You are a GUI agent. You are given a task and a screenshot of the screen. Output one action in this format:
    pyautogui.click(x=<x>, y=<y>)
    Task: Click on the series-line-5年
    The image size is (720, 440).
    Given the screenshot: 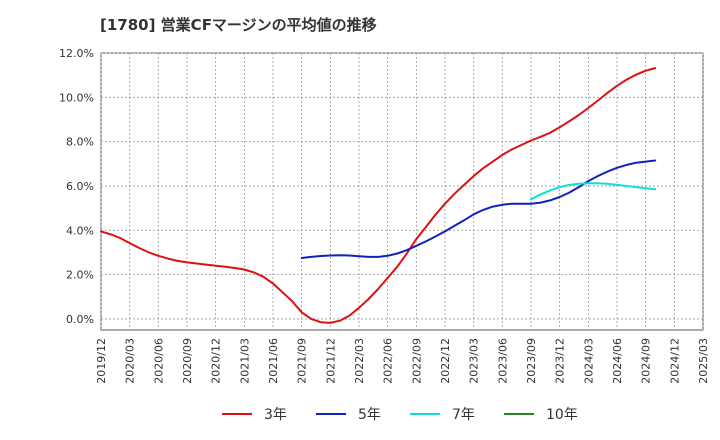 What is the action you would take?
    pyautogui.click(x=478, y=209)
    